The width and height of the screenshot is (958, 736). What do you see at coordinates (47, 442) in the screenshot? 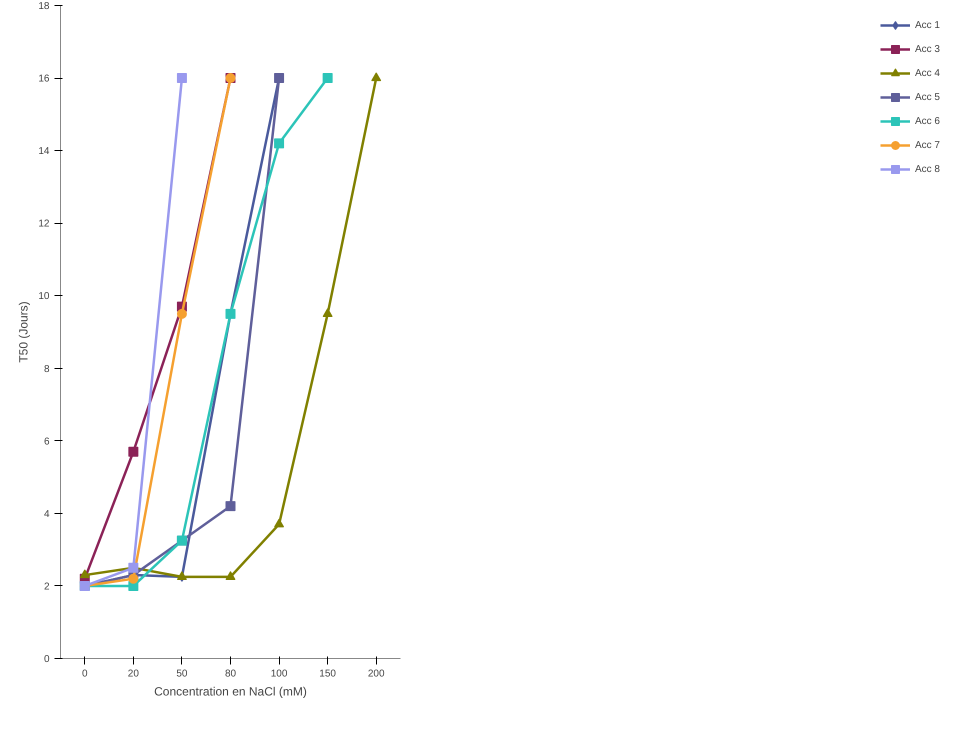
I see `y-tick-label: 6` at bounding box center [47, 442].